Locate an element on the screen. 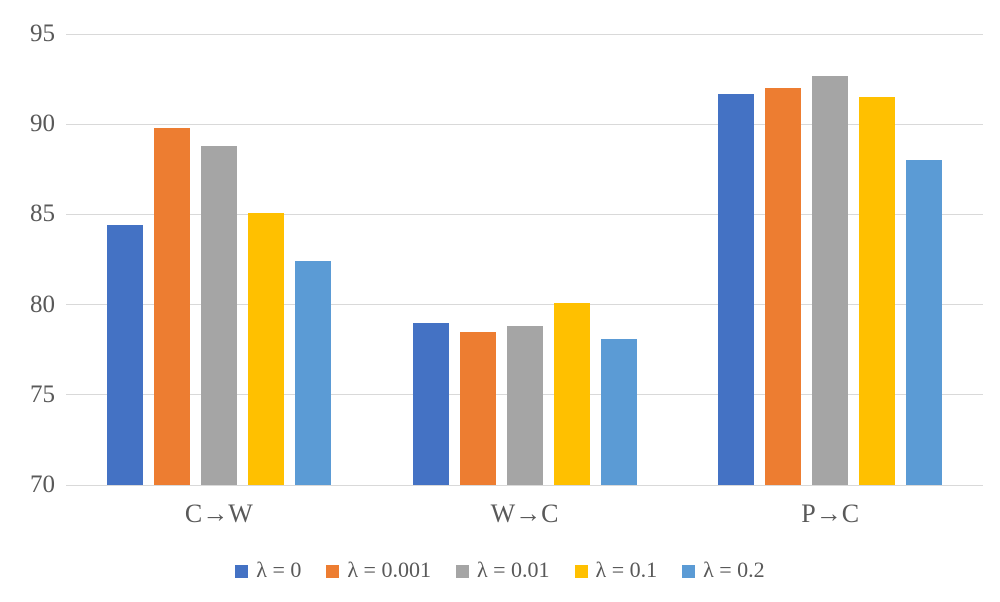 The height and width of the screenshot is (602, 1000). x-category-label: P→C is located at coordinates (830, 513).